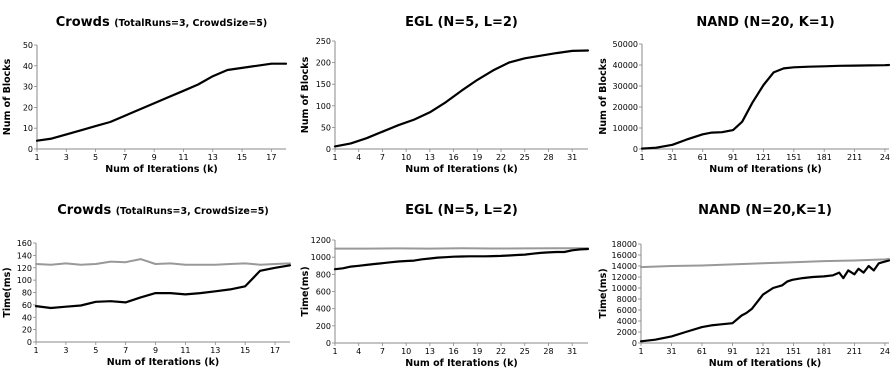  Describe the element at coordinates (28, 128) in the screenshot. I see `y-tick-label: 10` at that location.